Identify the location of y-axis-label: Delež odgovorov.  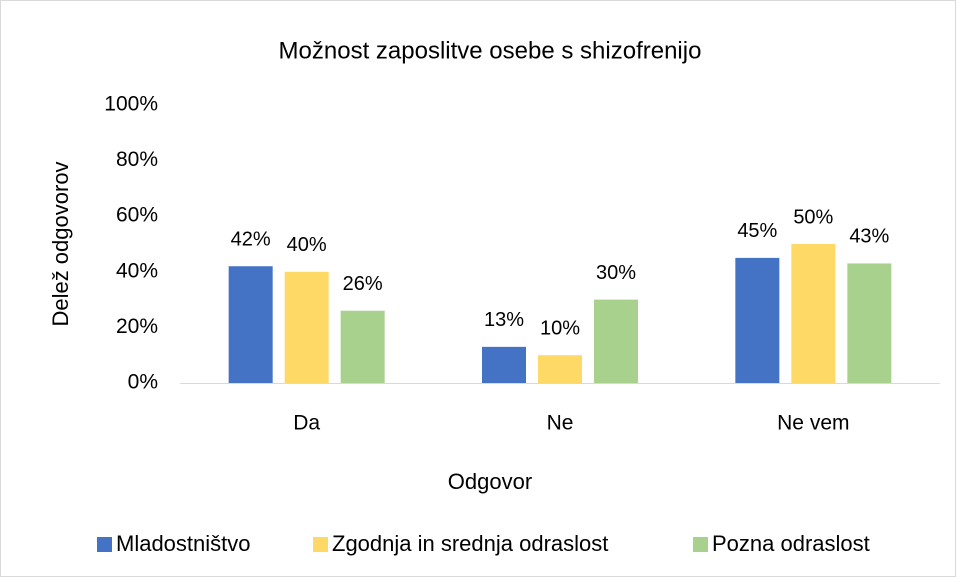
(60, 243).